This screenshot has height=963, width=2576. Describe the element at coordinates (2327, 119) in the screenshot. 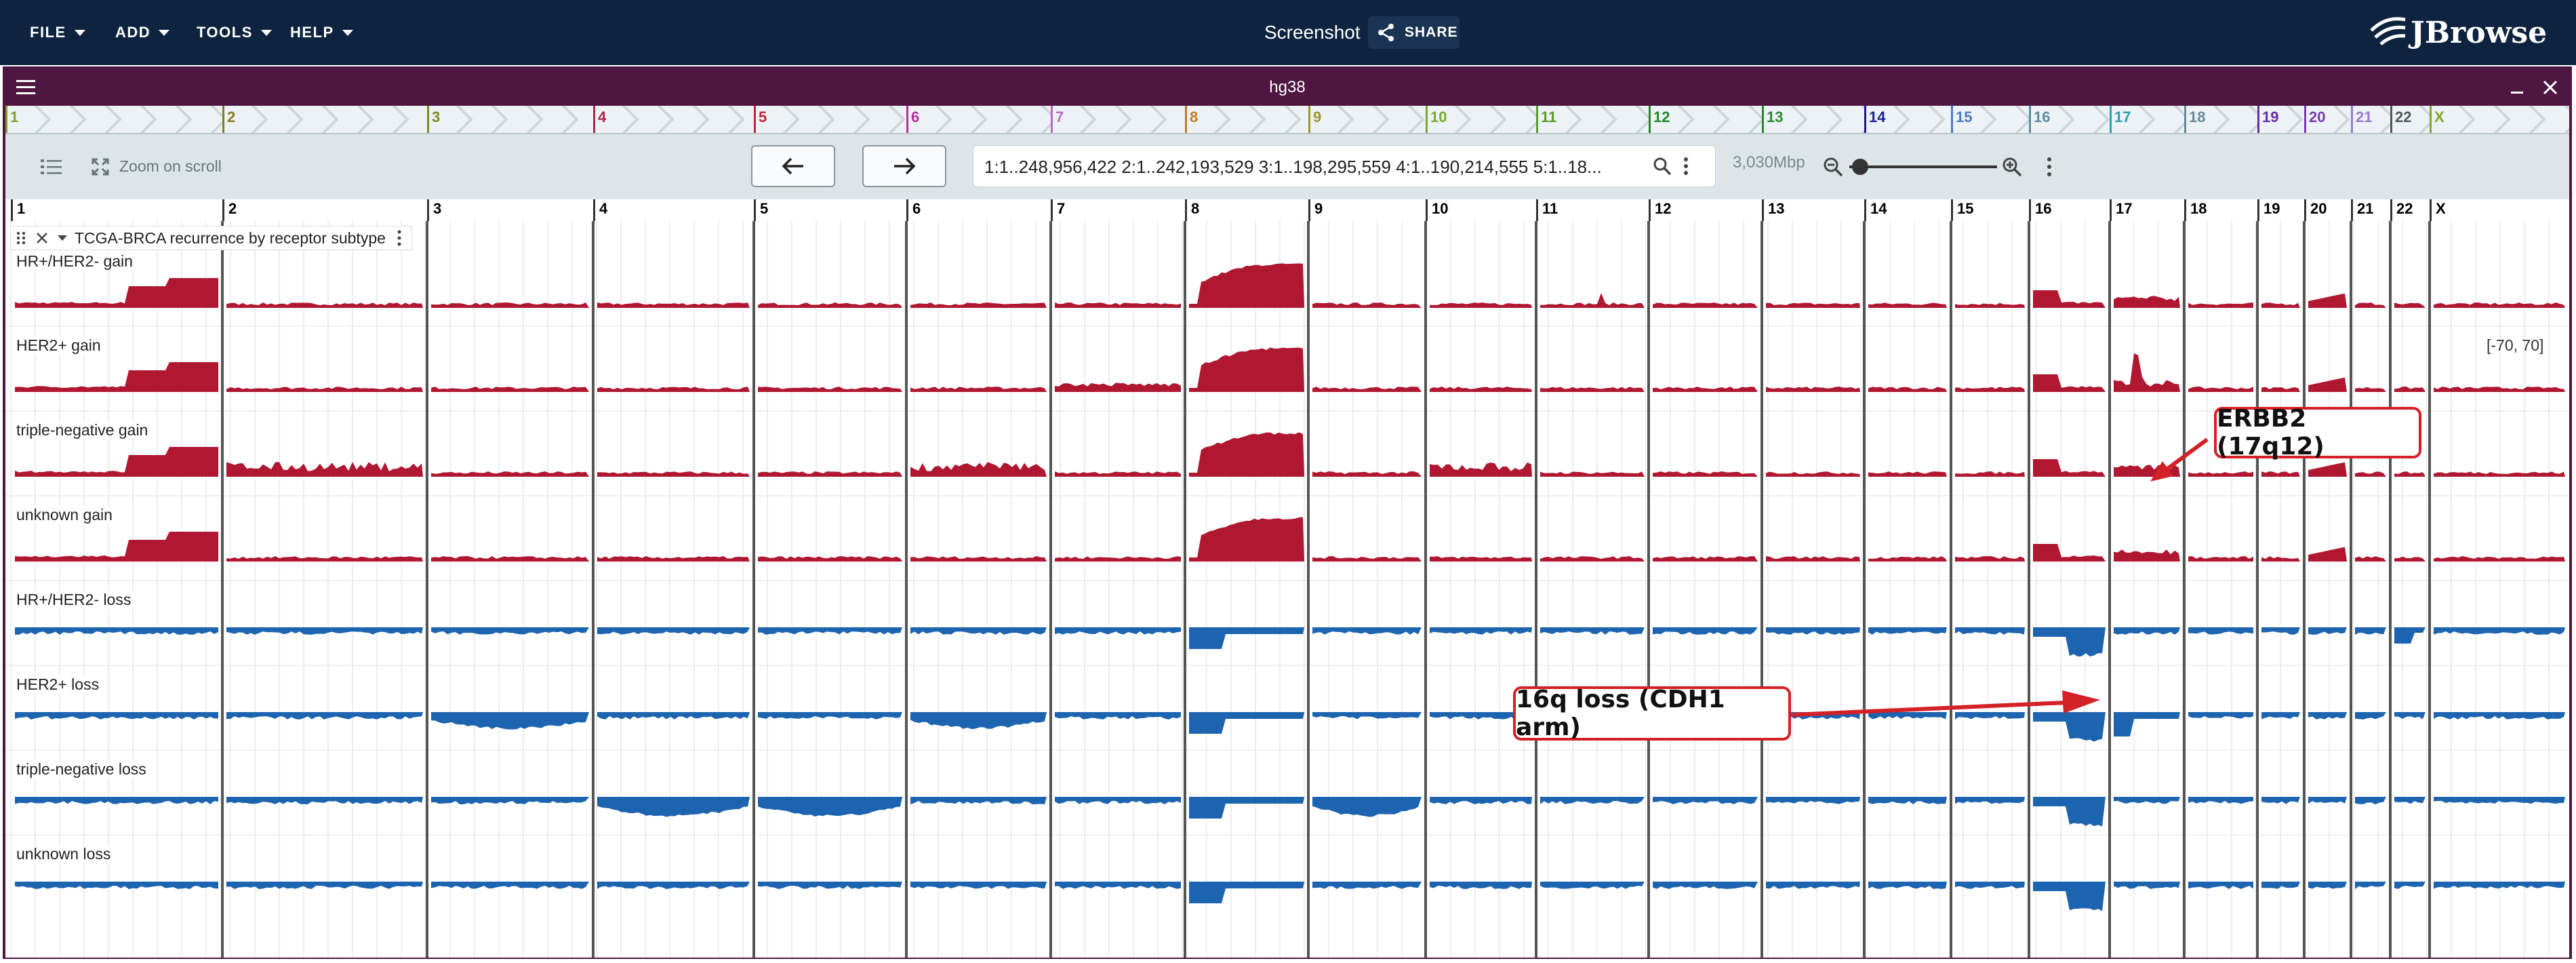

I see `overview-chr-20: 20` at that location.